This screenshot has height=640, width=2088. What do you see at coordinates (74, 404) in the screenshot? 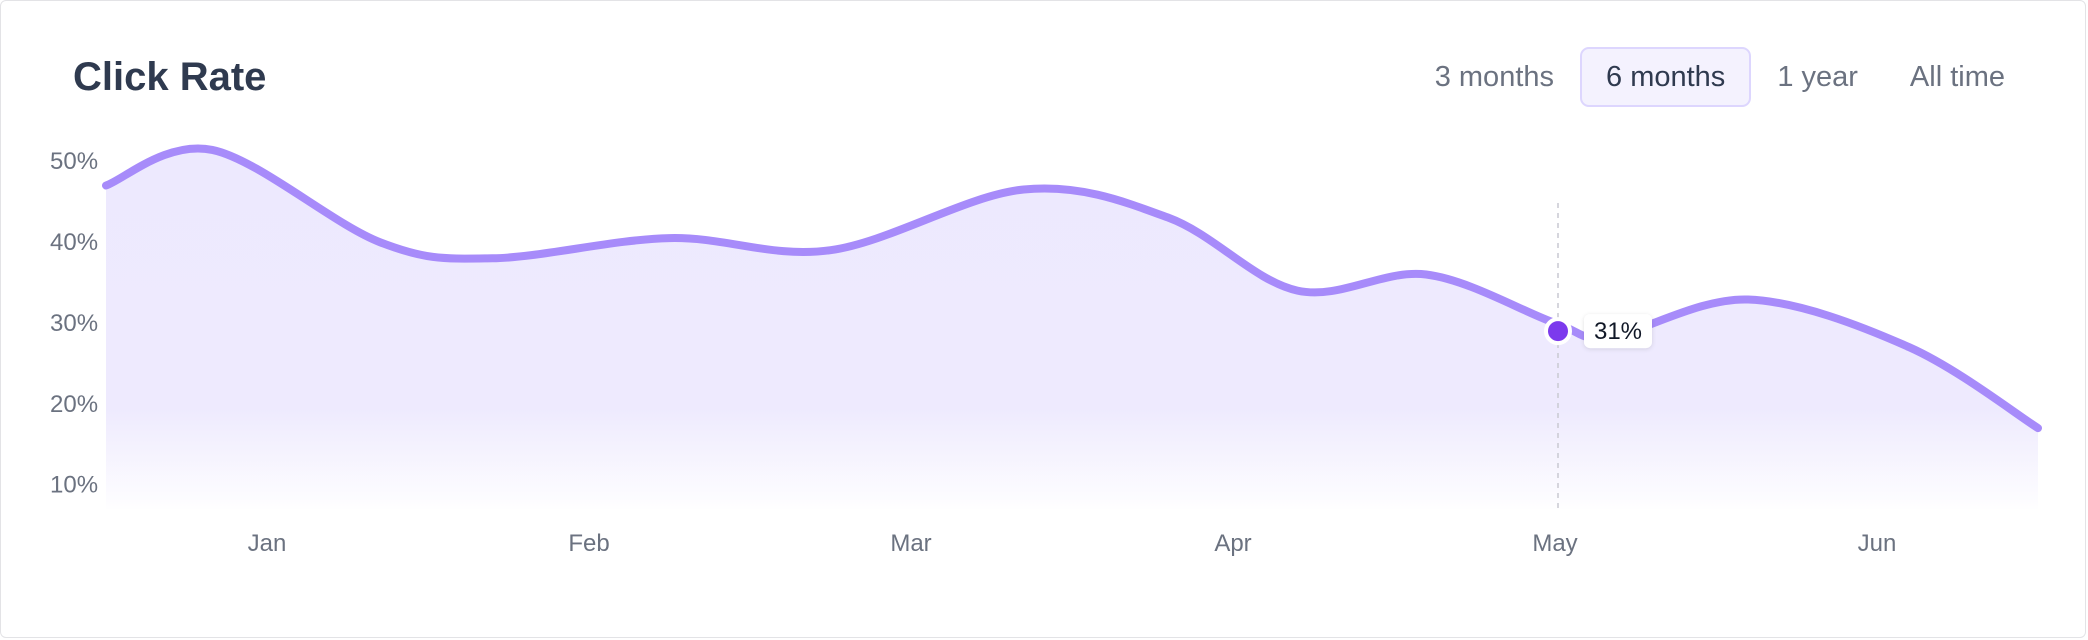
I see `y-tick-label: 20%` at bounding box center [74, 404].